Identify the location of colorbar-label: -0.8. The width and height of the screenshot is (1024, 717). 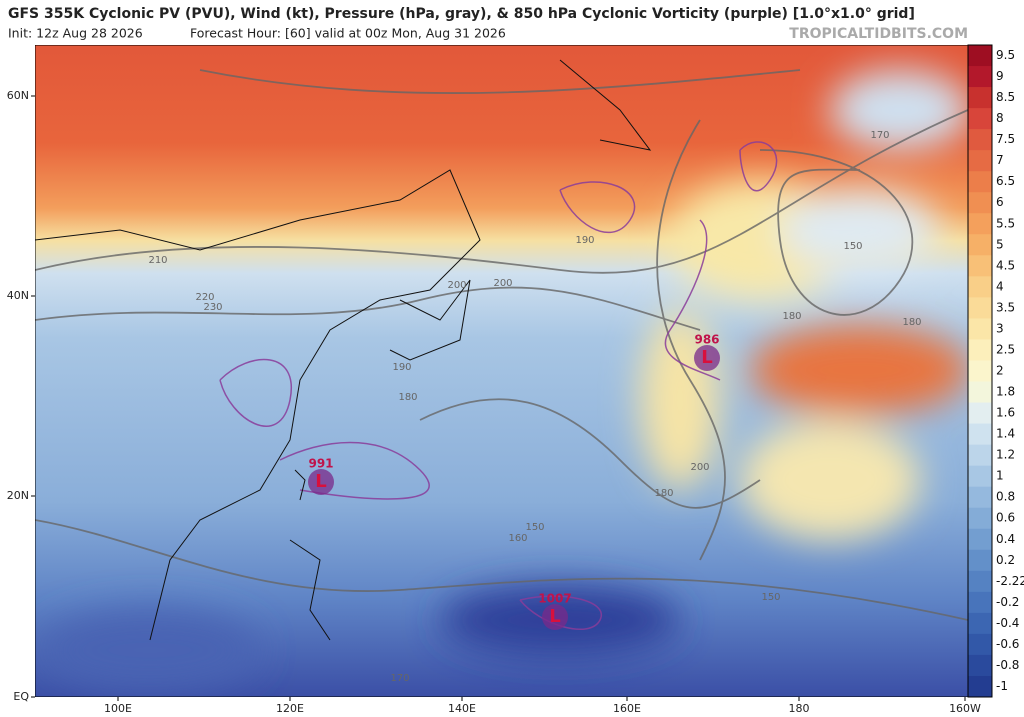
(1007, 665).